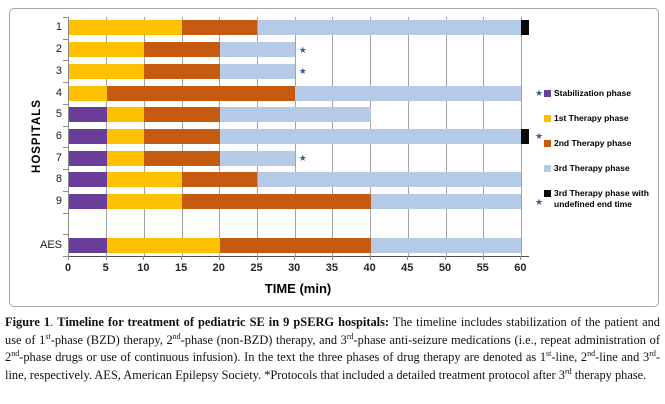 The width and height of the screenshot is (665, 404). Describe the element at coordinates (482, 268) in the screenshot. I see `x-tick-label: 55` at that location.